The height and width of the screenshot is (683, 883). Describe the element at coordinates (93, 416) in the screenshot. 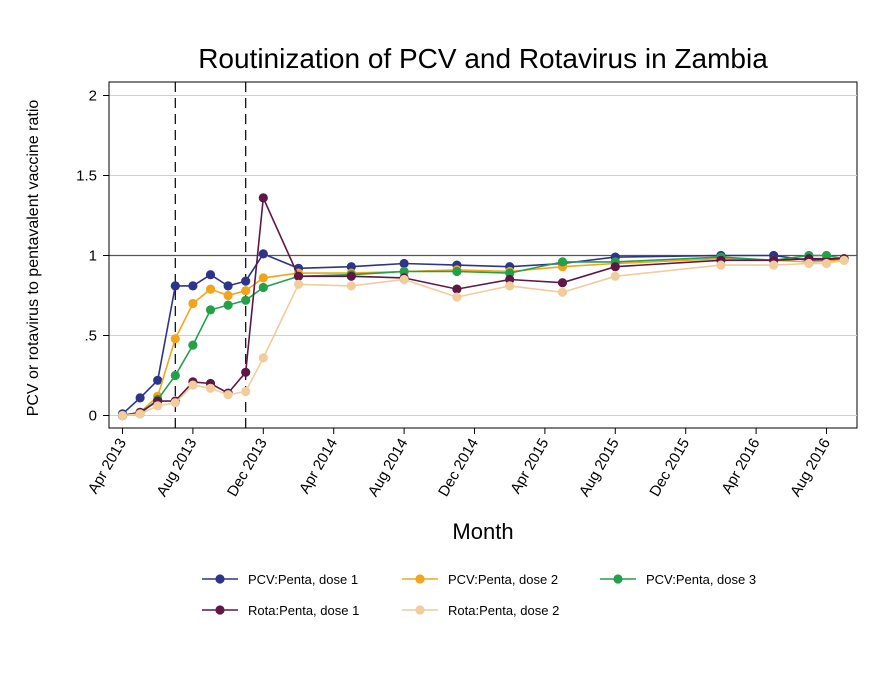

I see `y-tick-label: 0` at that location.